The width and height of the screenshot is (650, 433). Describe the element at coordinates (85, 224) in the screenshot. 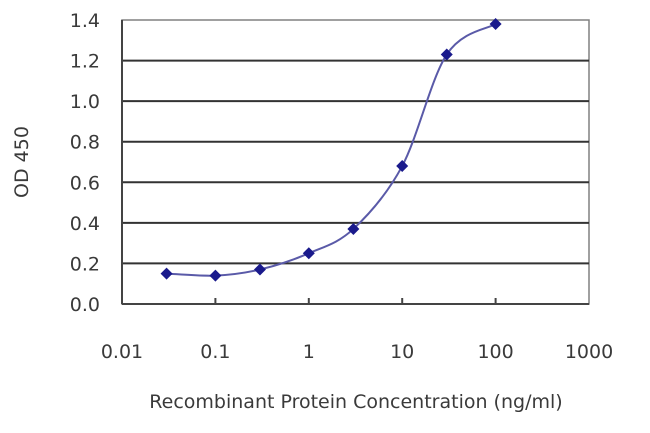

I see `y-tick-label: 0.4` at that location.